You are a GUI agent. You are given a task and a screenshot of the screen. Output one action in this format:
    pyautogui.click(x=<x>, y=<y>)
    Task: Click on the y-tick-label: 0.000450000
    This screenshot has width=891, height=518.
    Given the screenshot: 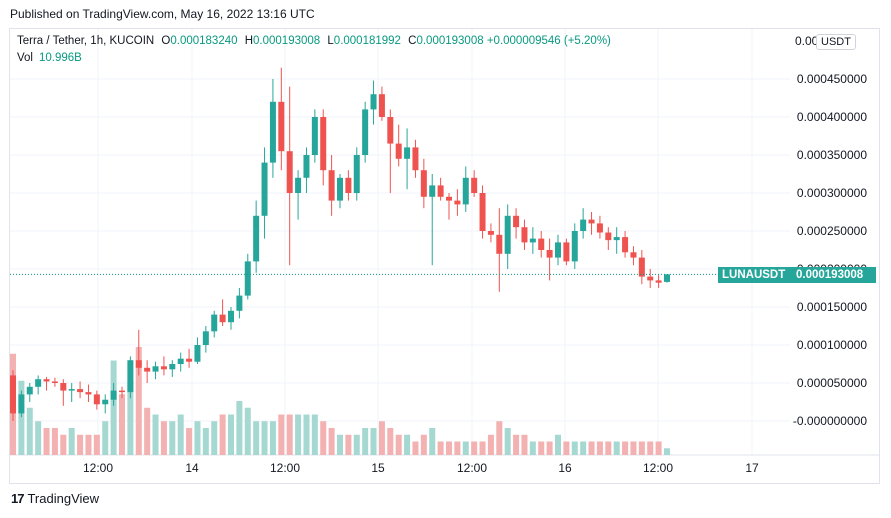 What is the action you would take?
    pyautogui.click(x=832, y=79)
    